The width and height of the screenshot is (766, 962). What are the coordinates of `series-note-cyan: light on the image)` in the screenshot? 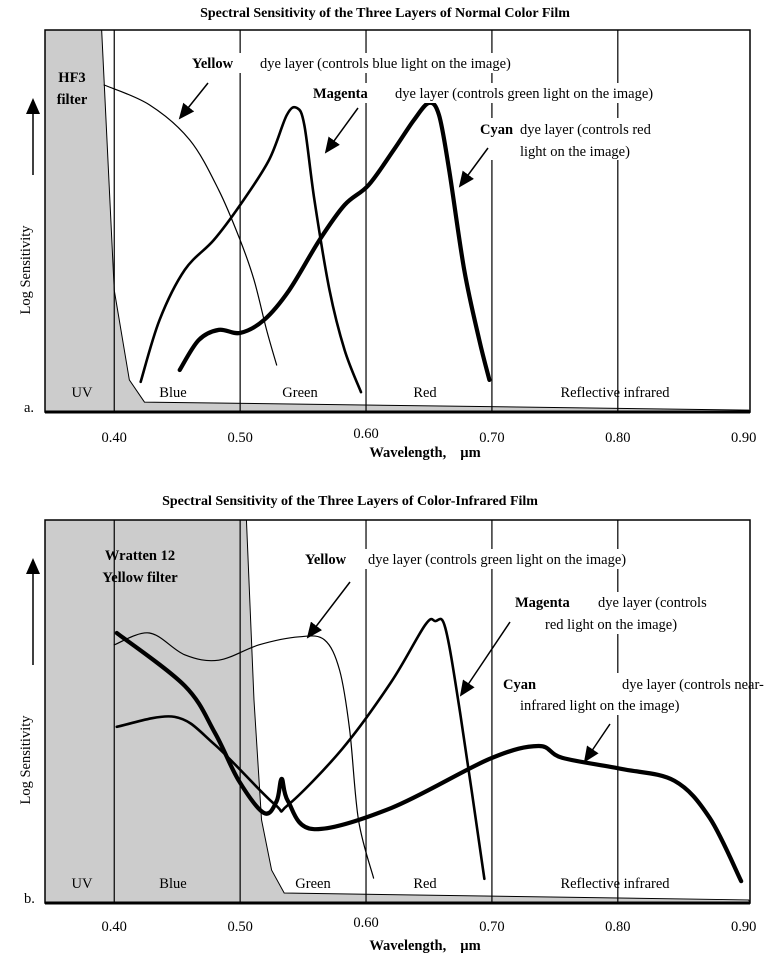 It's located at (575, 152).